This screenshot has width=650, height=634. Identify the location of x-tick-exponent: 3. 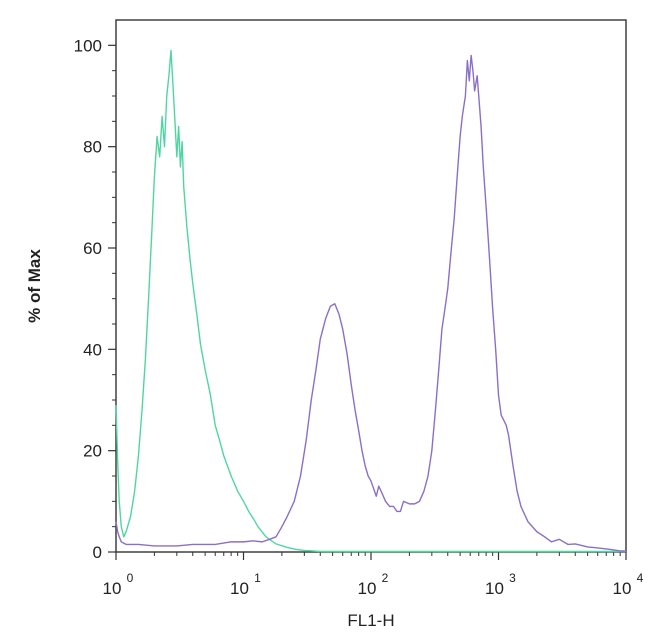
(512, 578).